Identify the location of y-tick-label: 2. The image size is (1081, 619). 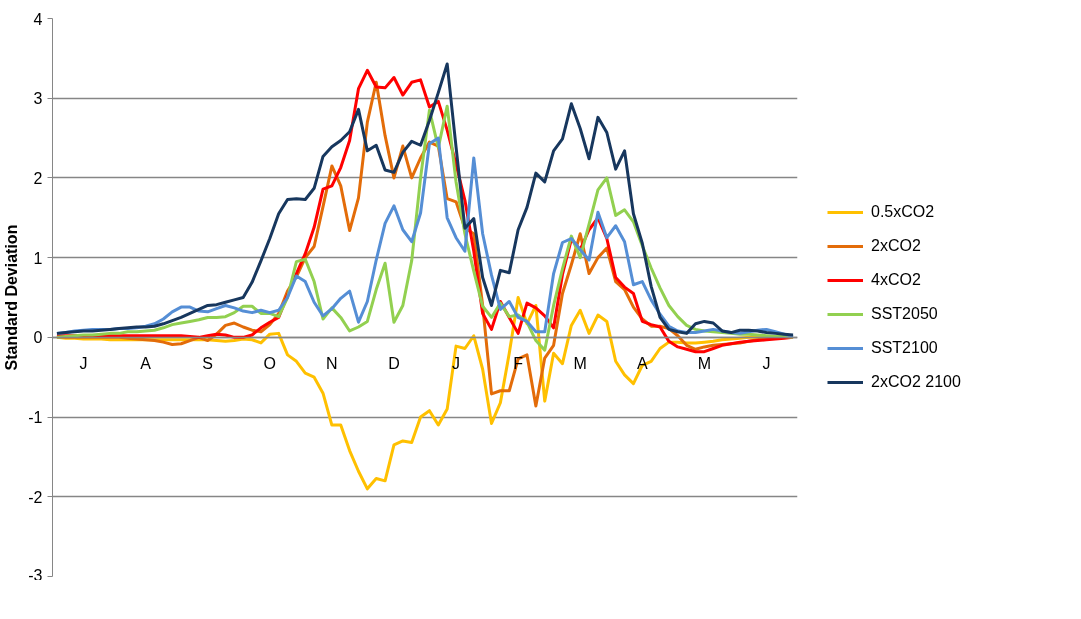
(38, 178).